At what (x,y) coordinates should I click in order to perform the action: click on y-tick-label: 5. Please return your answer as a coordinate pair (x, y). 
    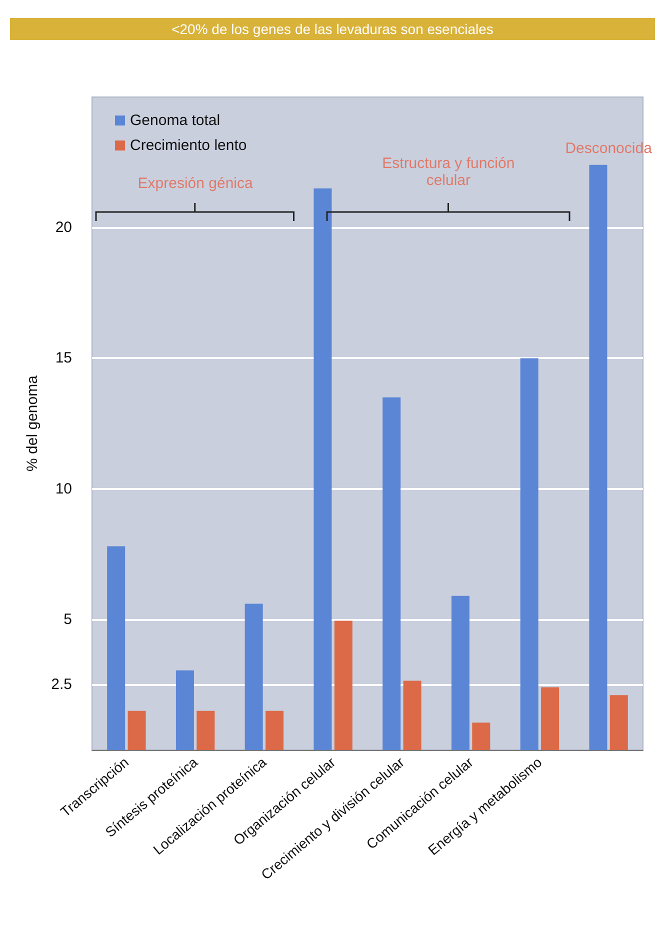
    Looking at the image, I should click on (68, 619).